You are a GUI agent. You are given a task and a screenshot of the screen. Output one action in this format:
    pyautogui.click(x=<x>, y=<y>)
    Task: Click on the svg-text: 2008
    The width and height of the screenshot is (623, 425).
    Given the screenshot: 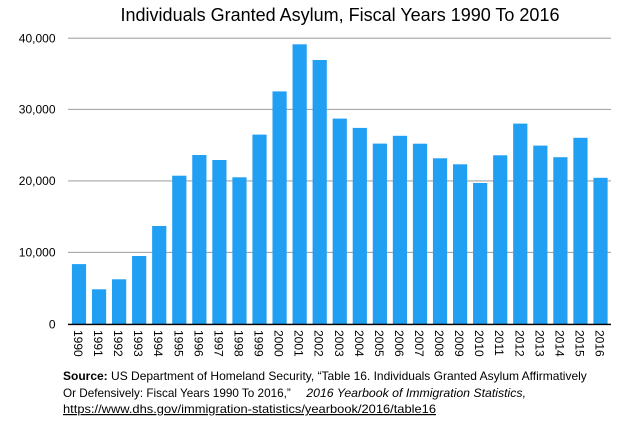 What is the action you would take?
    pyautogui.click(x=439, y=343)
    